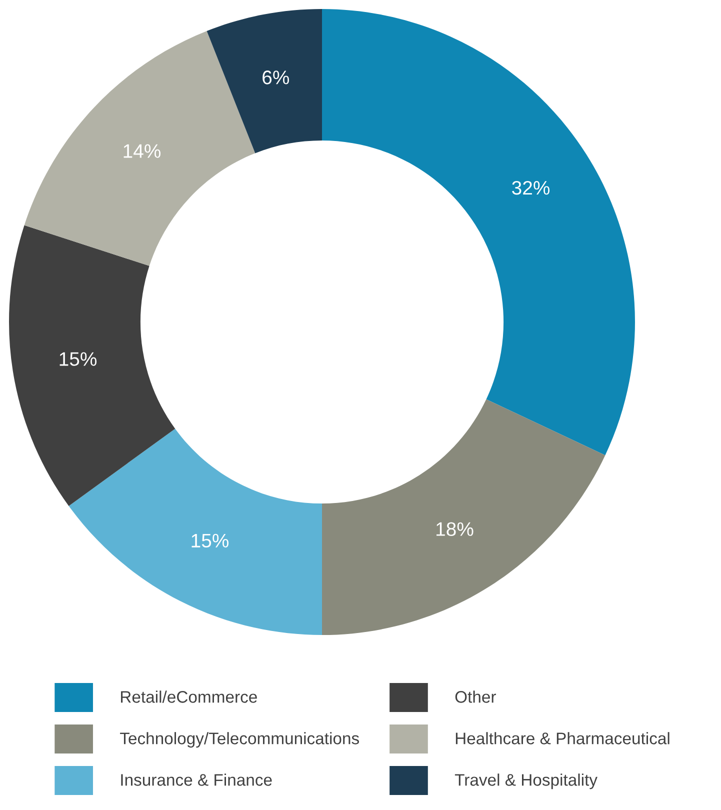 The image size is (721, 810). Describe the element at coordinates (526, 782) in the screenshot. I see `legend-label: Travel & Hospitality` at that location.